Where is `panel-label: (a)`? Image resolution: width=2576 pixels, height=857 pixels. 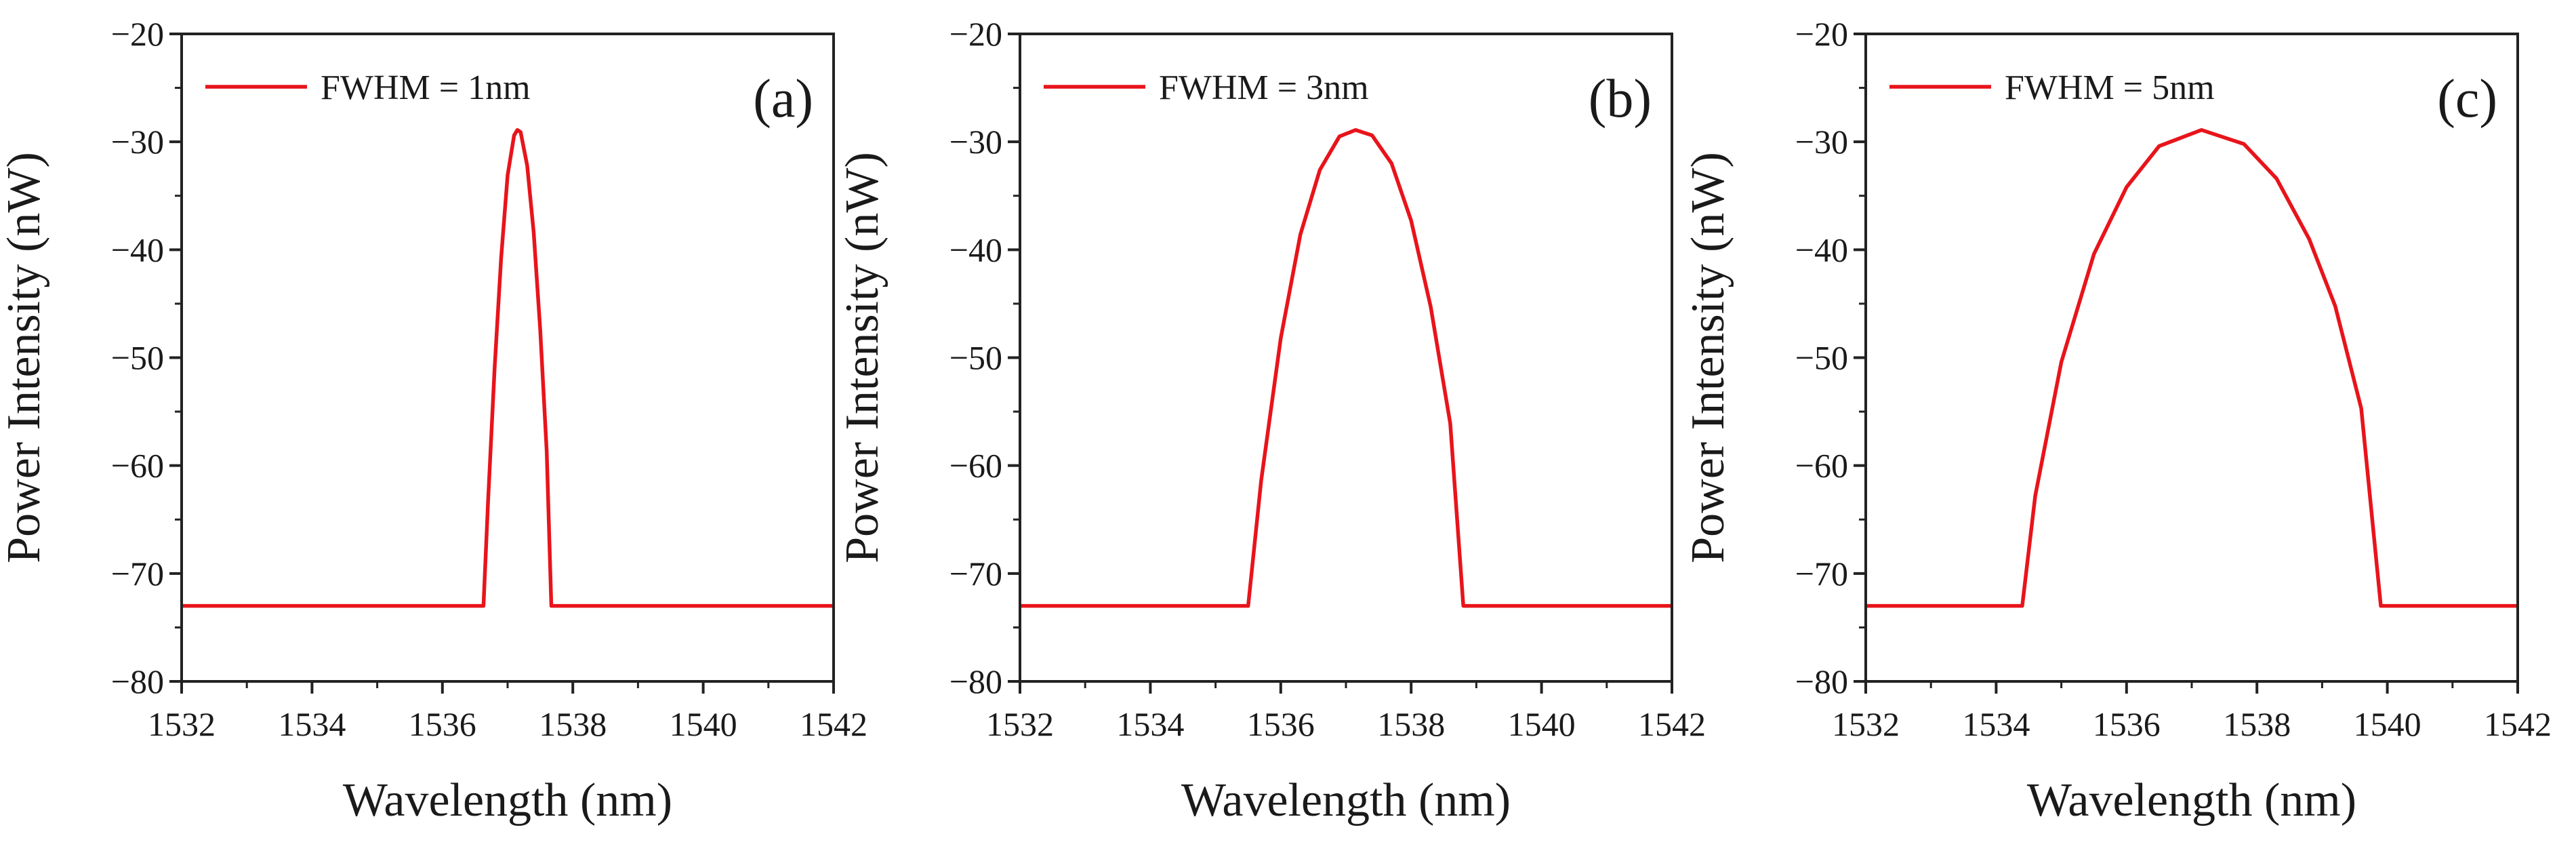
panel-label: (a) is located at coordinates (783, 99).